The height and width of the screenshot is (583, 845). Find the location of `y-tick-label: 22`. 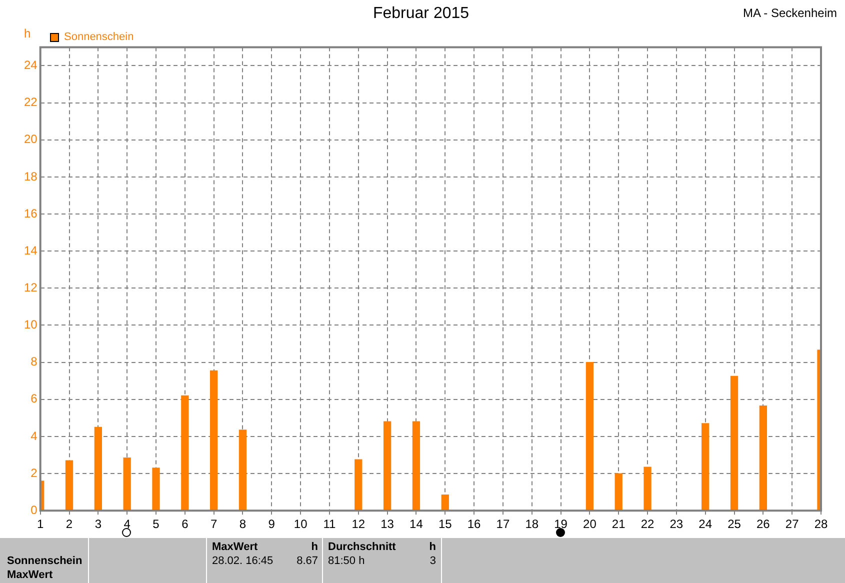

y-tick-label: 22 is located at coordinates (31, 102).